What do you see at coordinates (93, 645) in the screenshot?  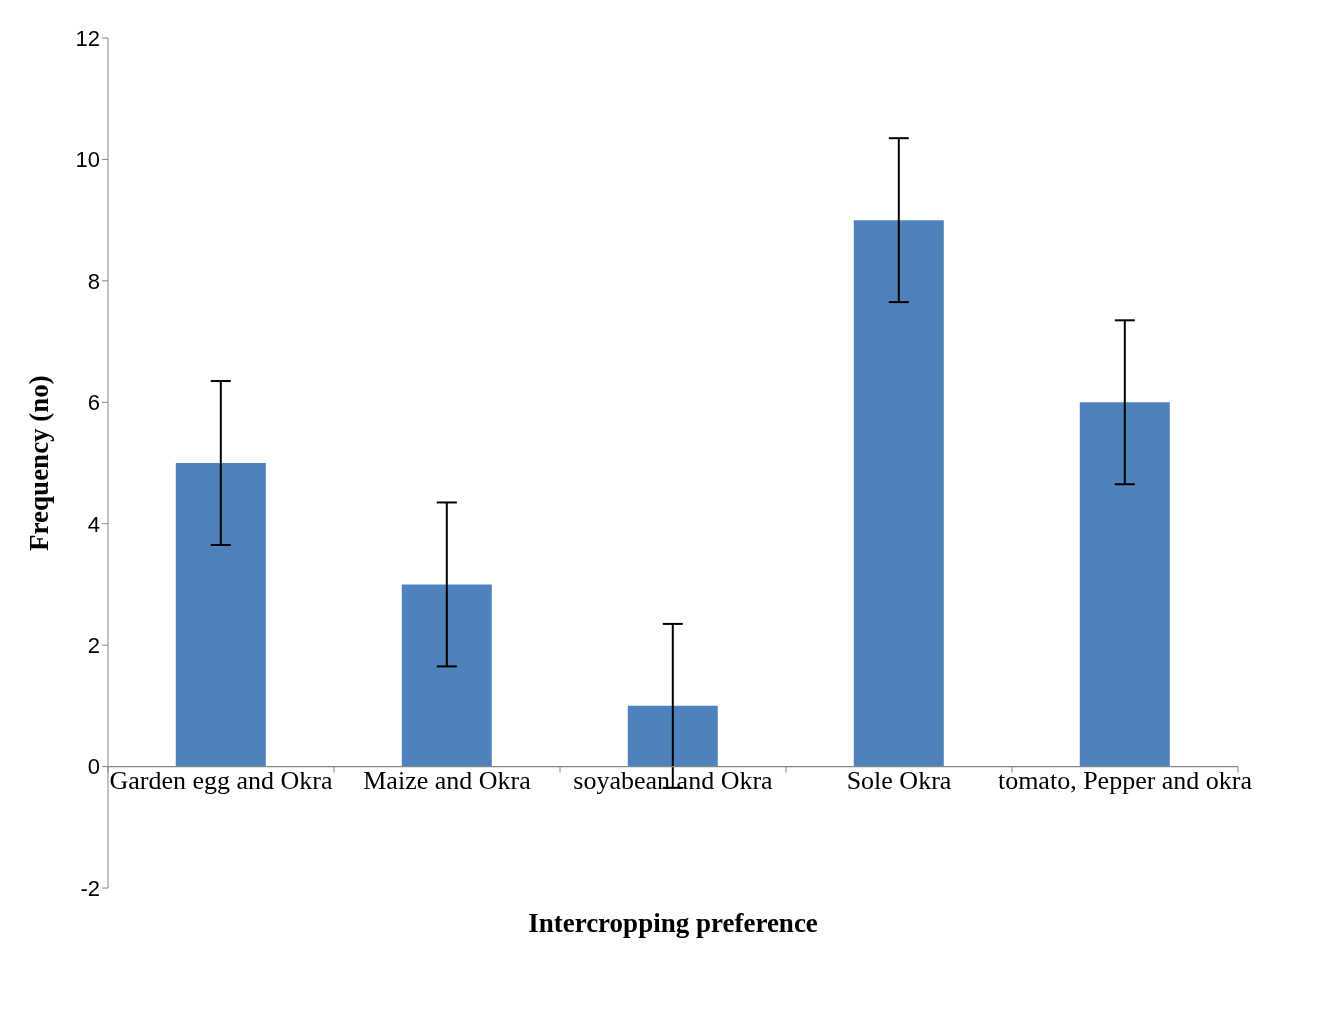 I see `y-tick-label: 2` at bounding box center [93, 645].